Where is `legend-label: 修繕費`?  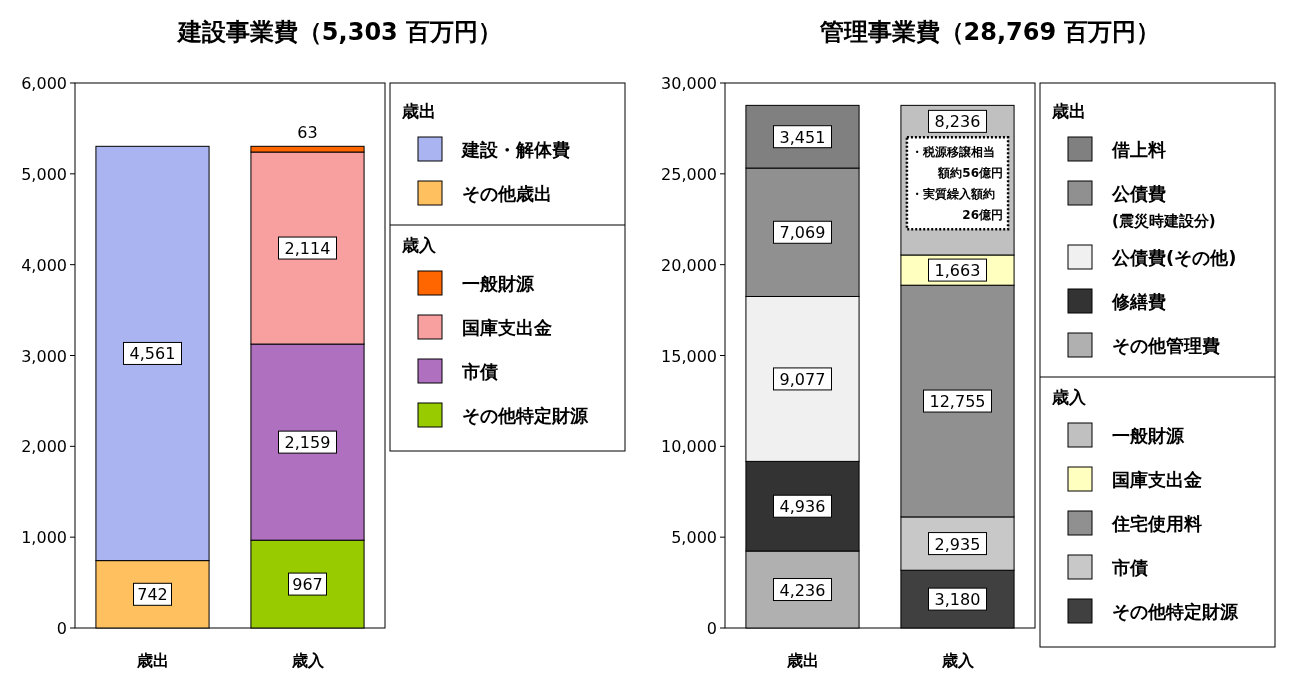 legend-label: 修繕費 is located at coordinates (1138, 301).